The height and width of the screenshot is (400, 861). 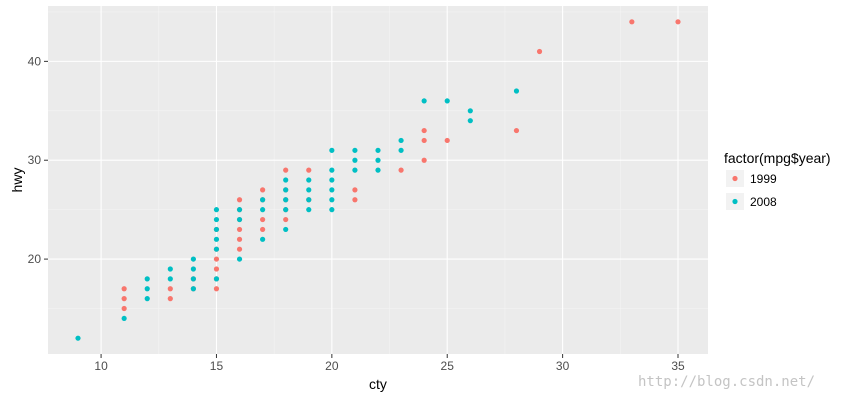 What do you see at coordinates (763, 202) in the screenshot?
I see `legend-label-2008: 2008` at bounding box center [763, 202].